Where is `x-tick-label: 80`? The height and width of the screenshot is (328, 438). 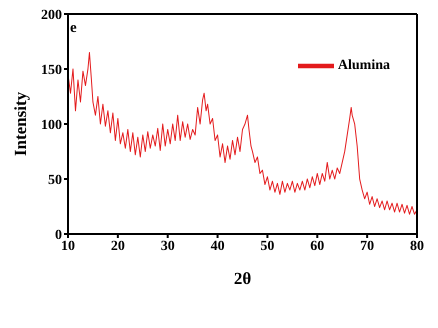
x-tick-label: 80 is located at coordinates (417, 246).